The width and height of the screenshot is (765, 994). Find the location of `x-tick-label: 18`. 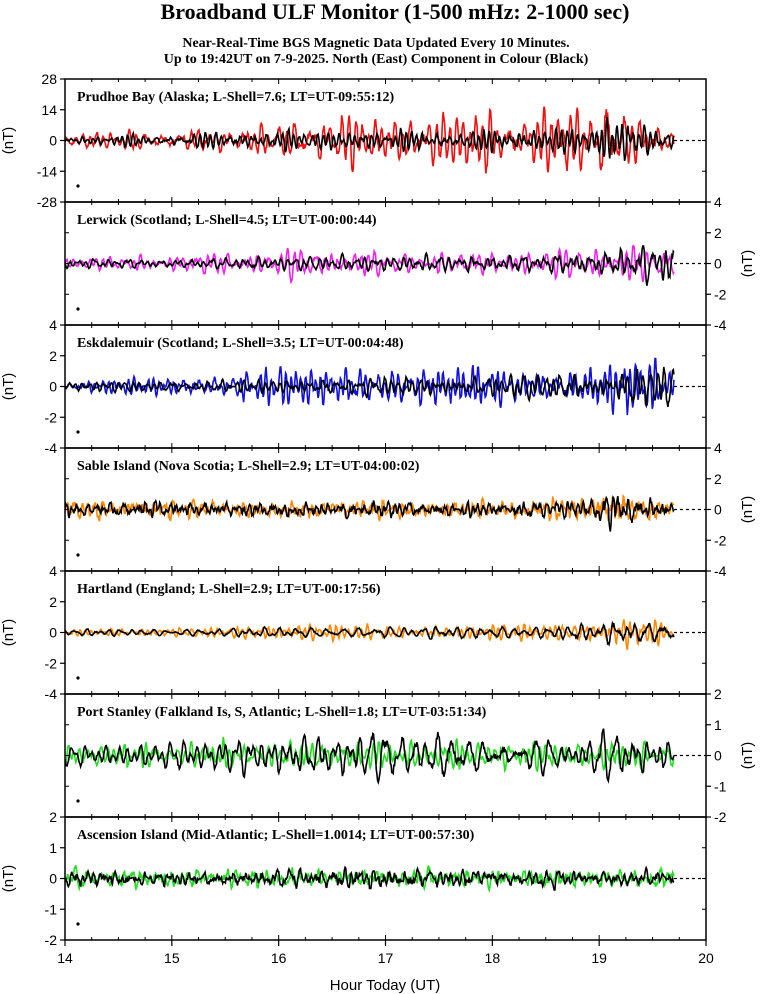

x-tick-label: 18 is located at coordinates (493, 958).